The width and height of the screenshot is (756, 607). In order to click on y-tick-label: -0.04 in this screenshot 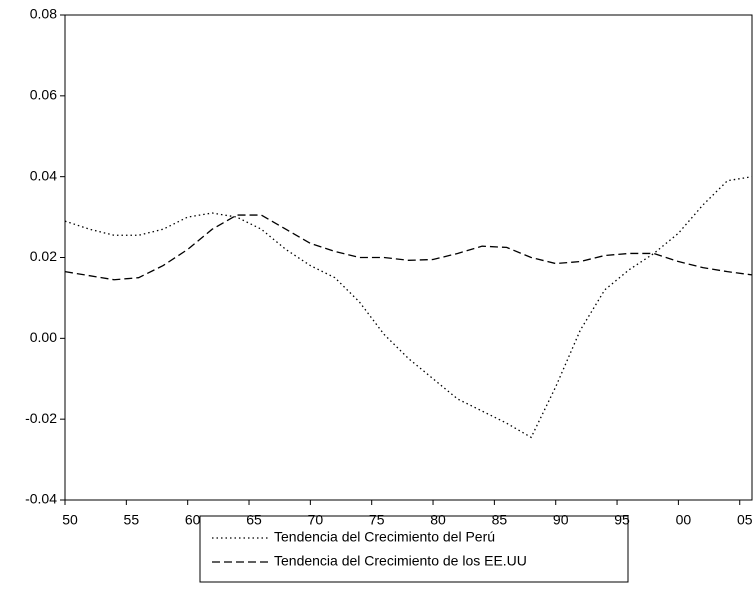, I will do `click(41, 499)`.